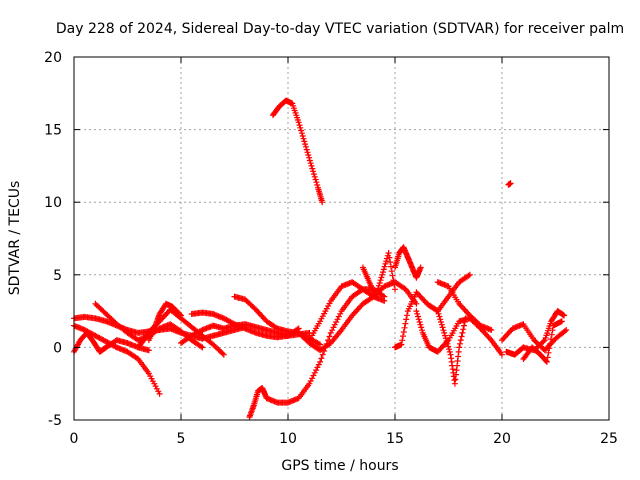  What do you see at coordinates (53, 58) in the screenshot?
I see `y-tick-label: 20` at bounding box center [53, 58].